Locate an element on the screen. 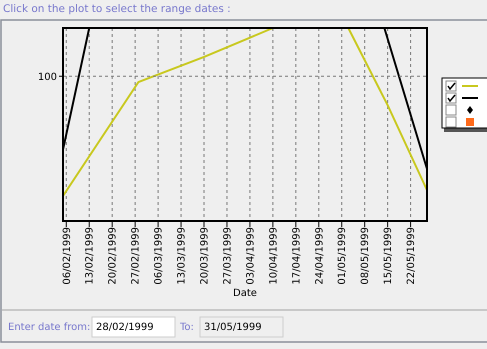  x-tick-label: 10/04/1999 is located at coordinates (274, 256).